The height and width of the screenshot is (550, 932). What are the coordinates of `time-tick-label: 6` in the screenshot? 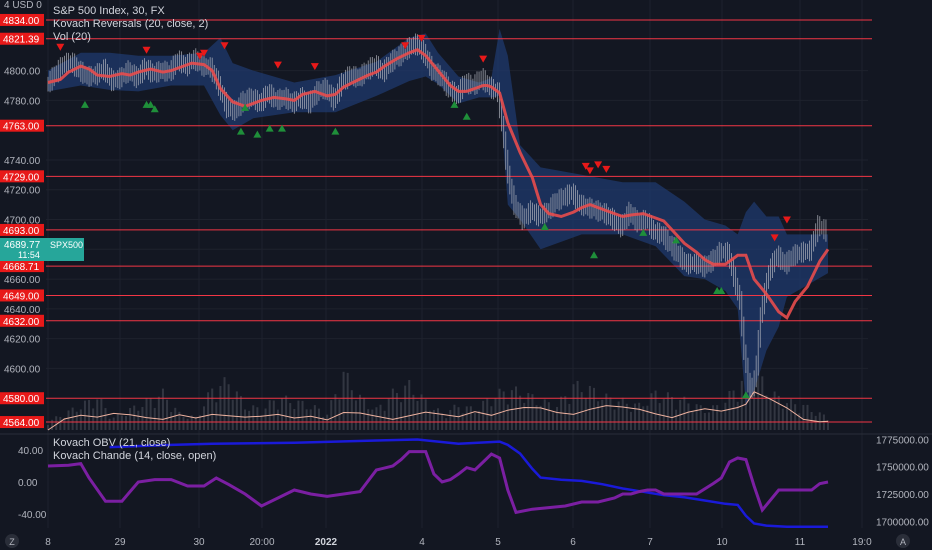 It's located at (573, 542).